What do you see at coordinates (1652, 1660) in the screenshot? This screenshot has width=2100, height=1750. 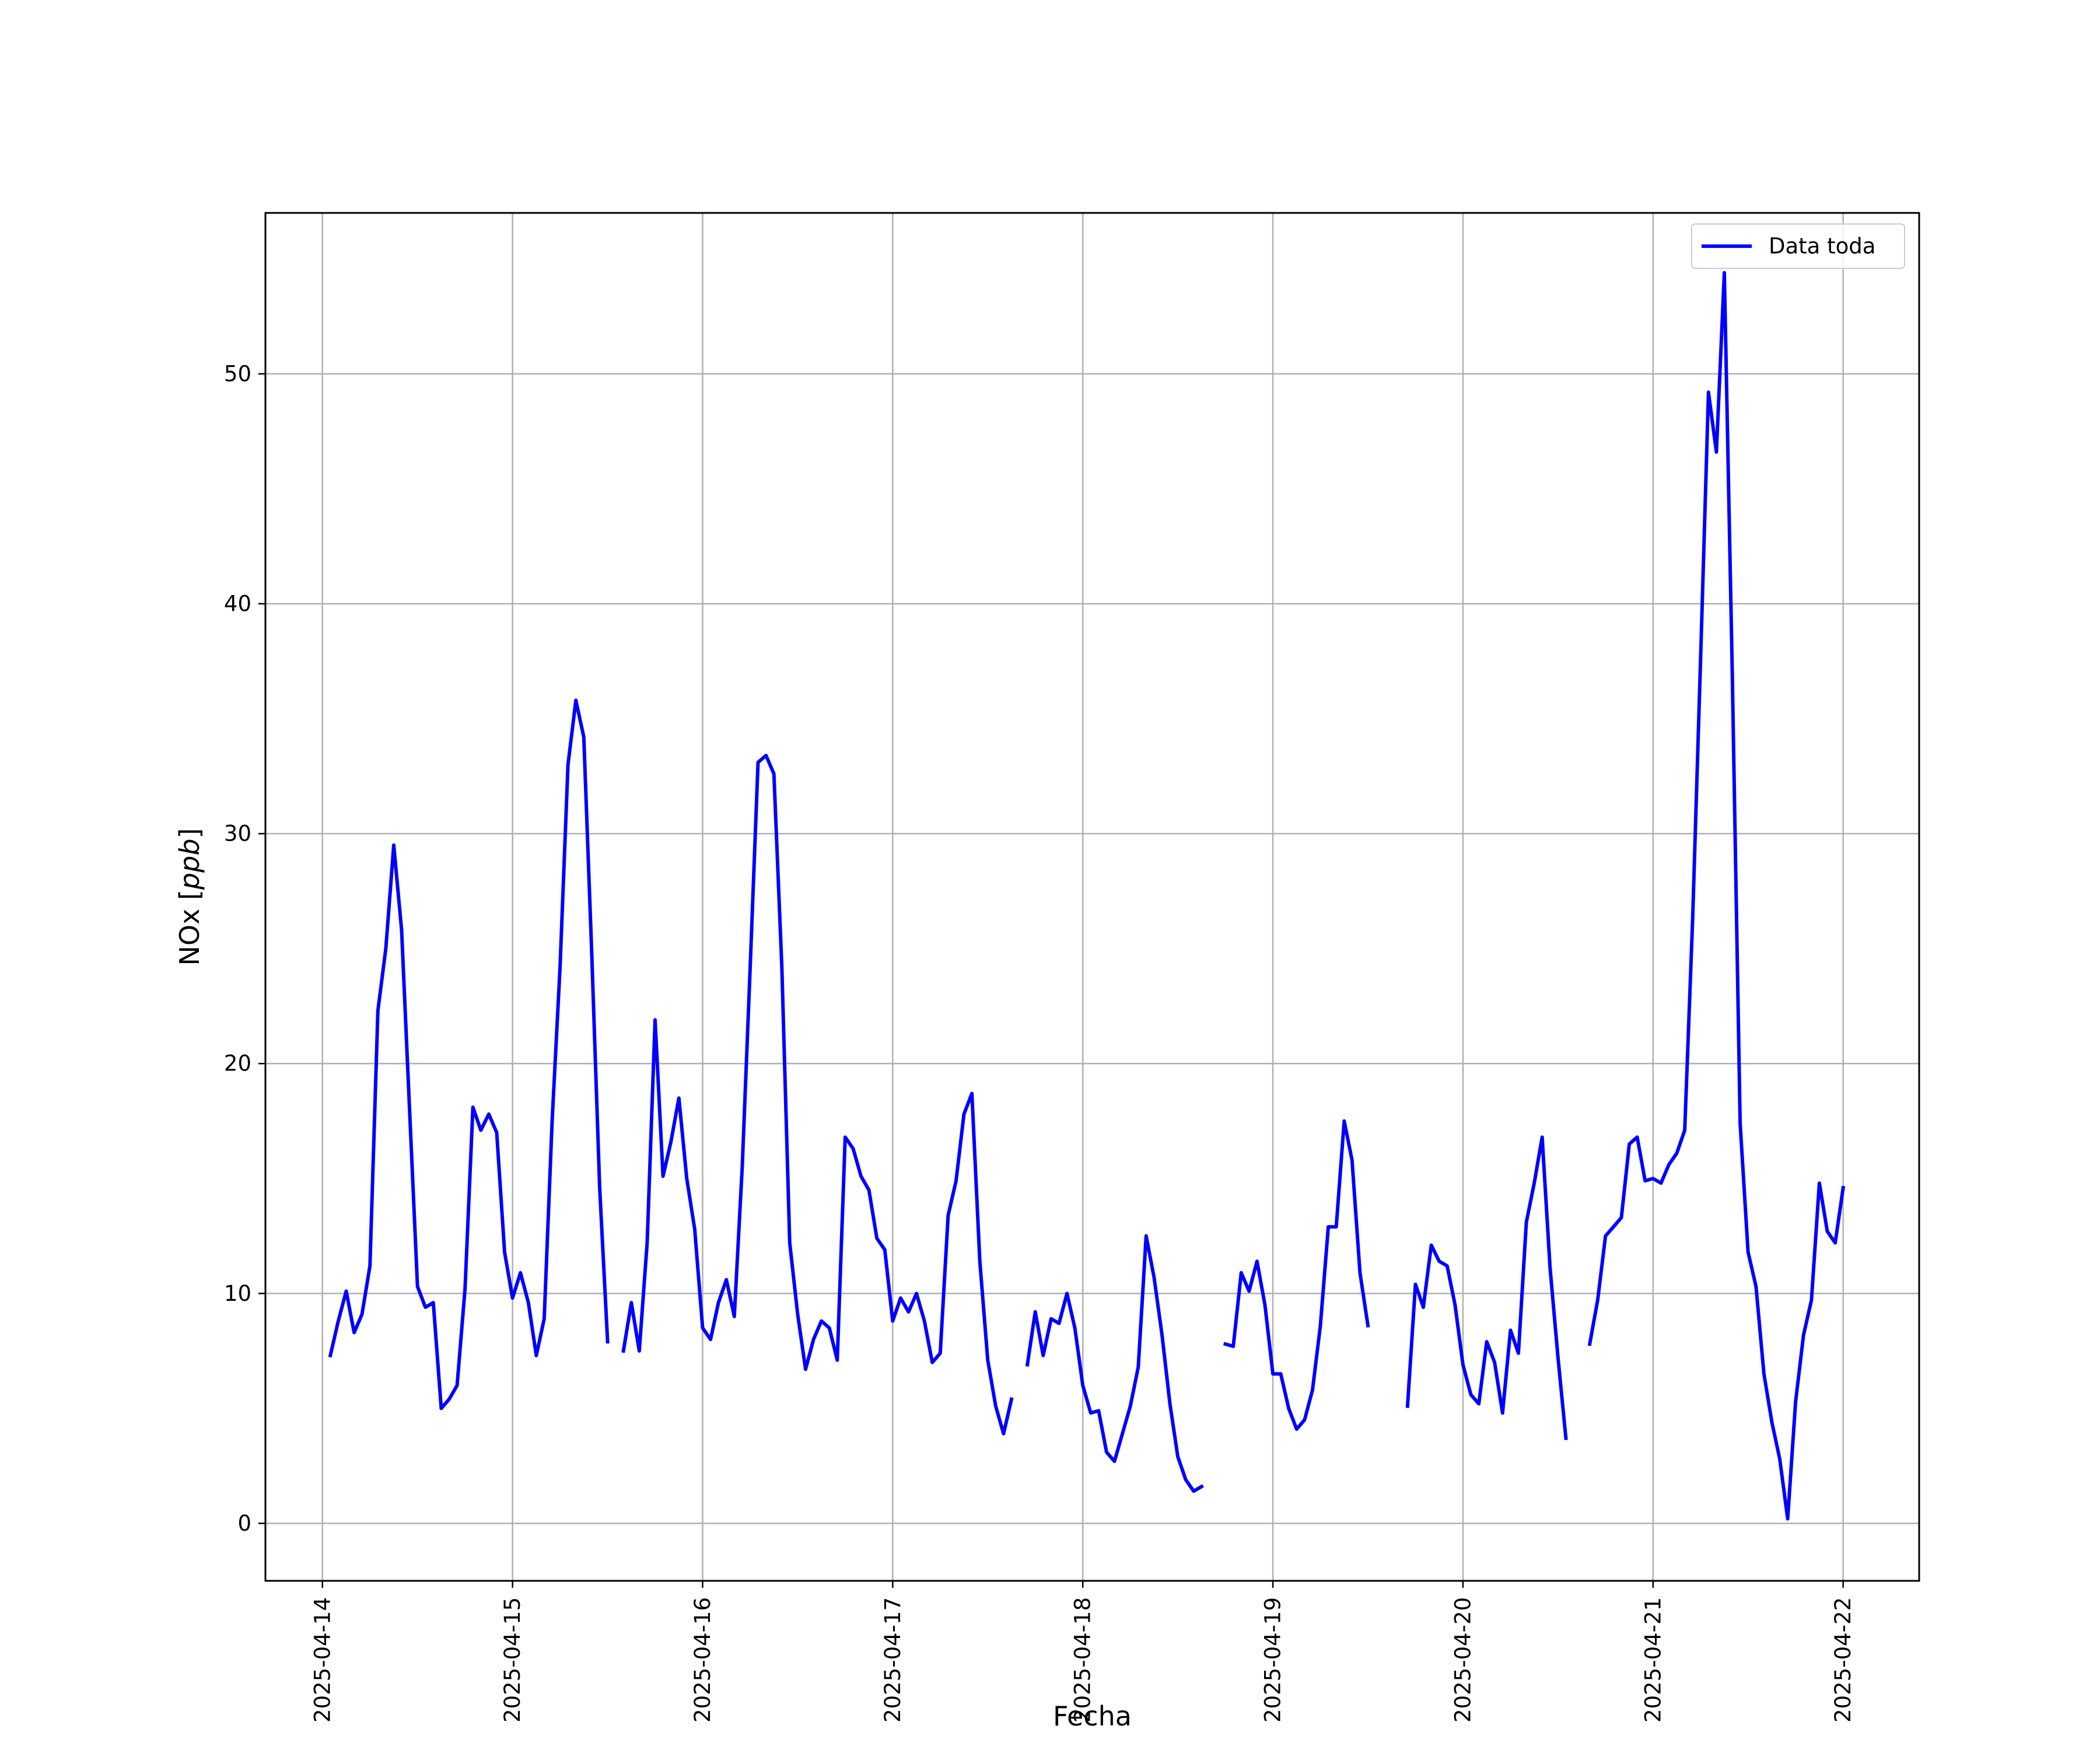 I see `x-tick-label: 2025-04-21` at bounding box center [1652, 1660].